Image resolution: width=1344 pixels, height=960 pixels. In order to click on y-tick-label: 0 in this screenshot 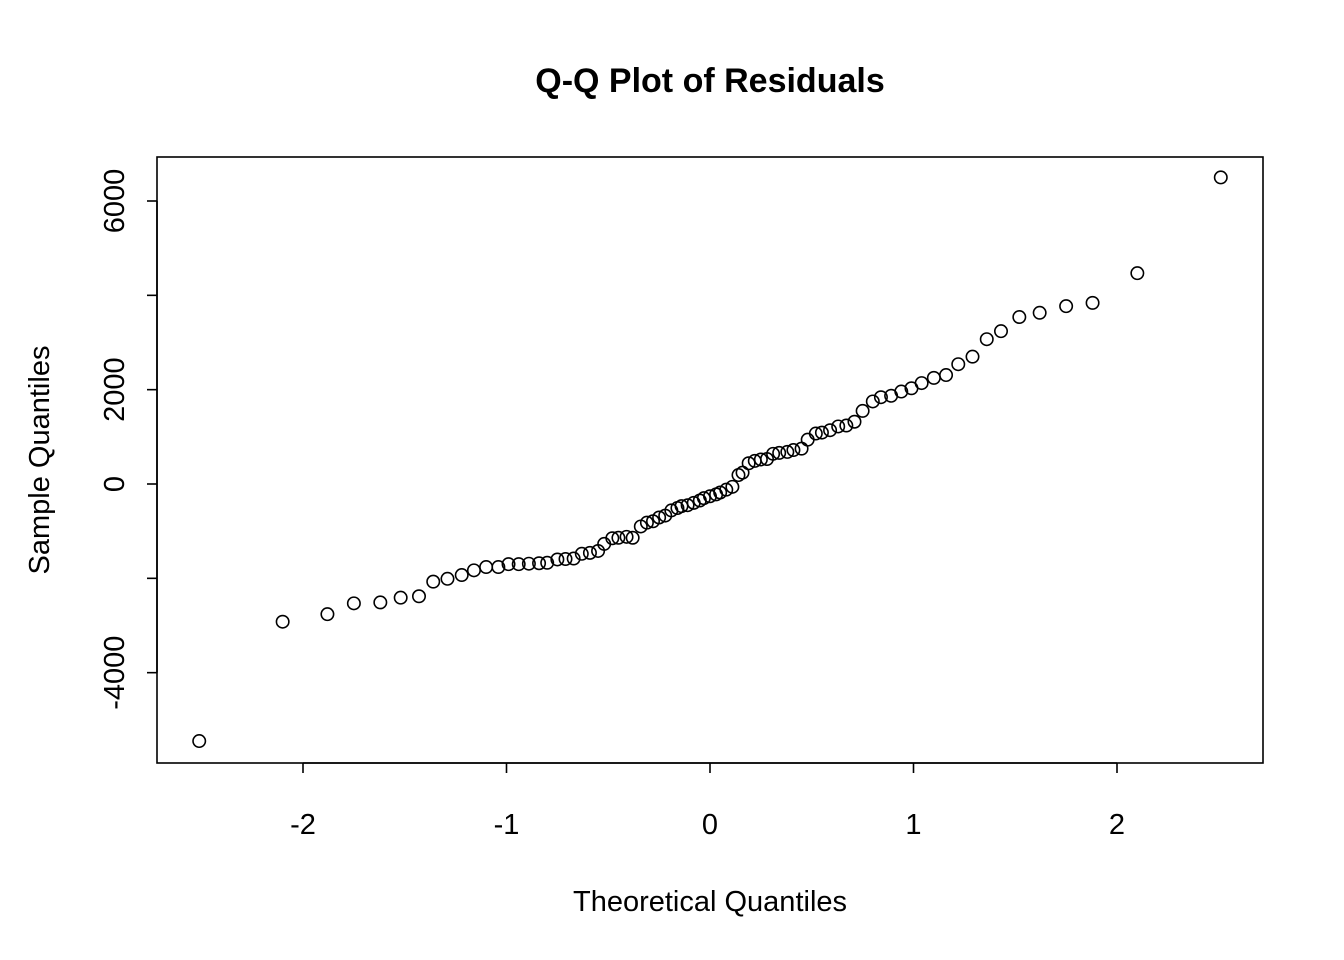, I will do `click(115, 484)`.